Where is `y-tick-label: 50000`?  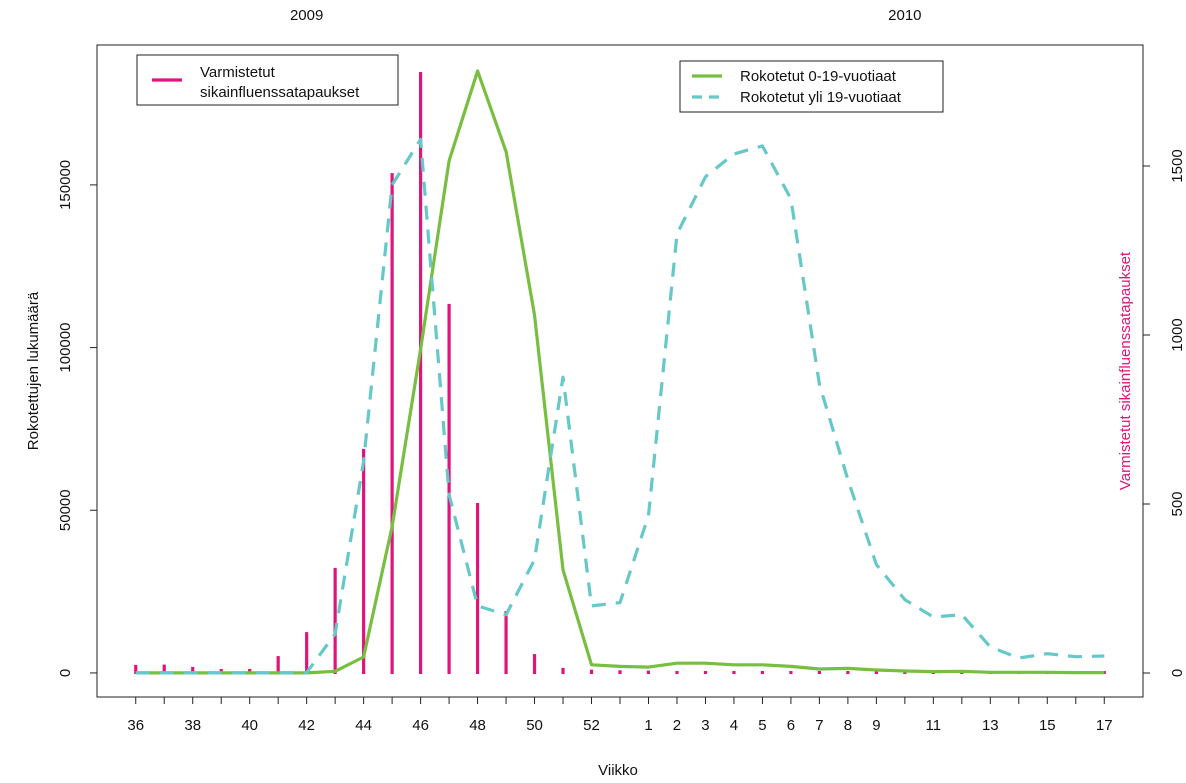
y-tick-label: 50000 is located at coordinates (65, 510).